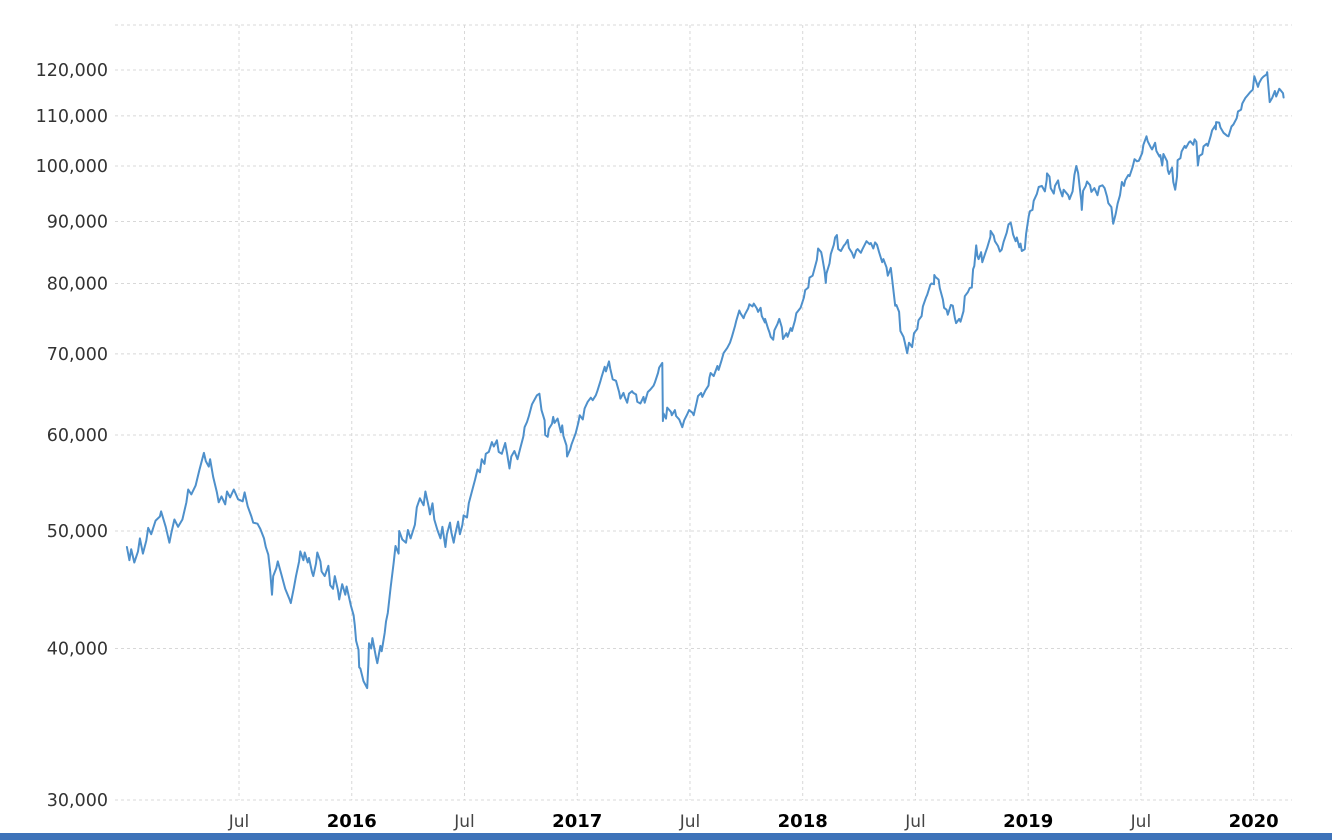 This screenshot has width=1332, height=840. I want to click on y-axis-label: 40,000, so click(77, 650).